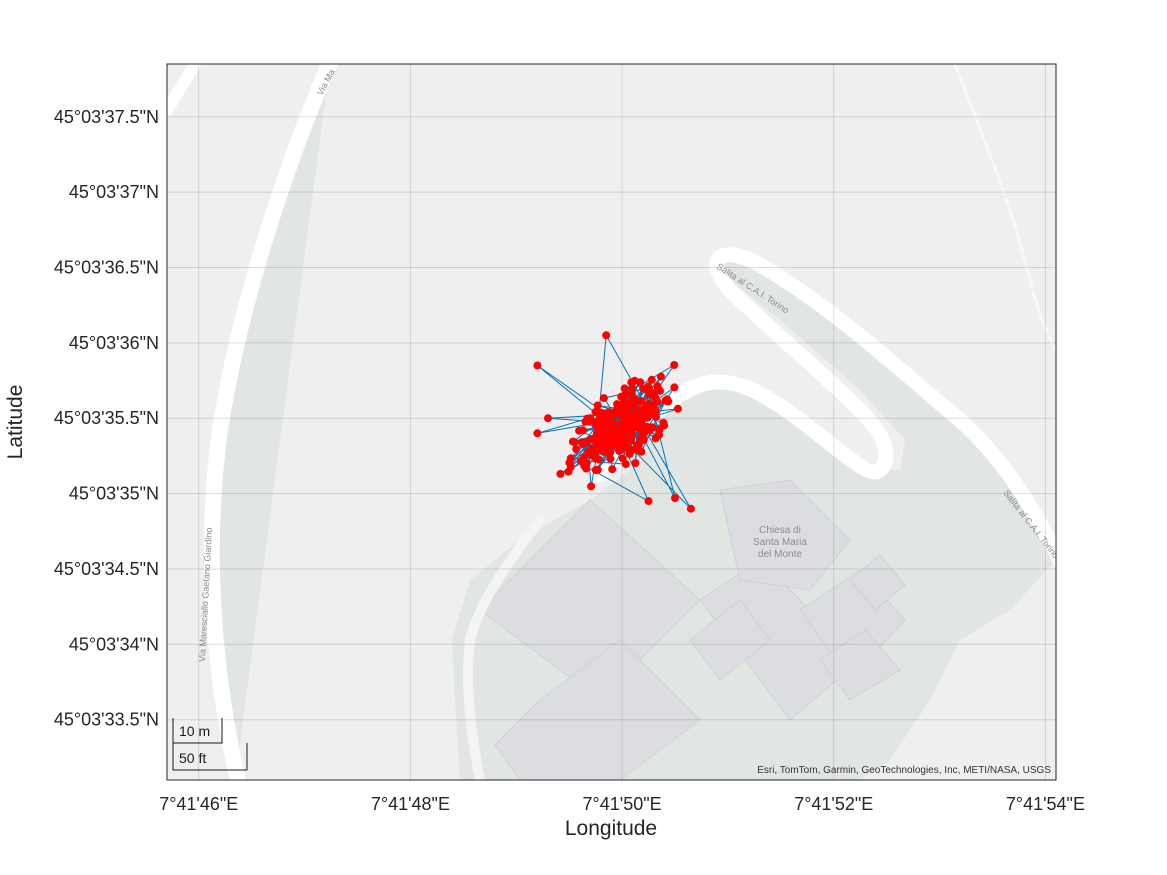 This screenshot has width=1167, height=875. What do you see at coordinates (410, 804) in the screenshot?
I see `x-tick-label: 7°41'48"E` at bounding box center [410, 804].